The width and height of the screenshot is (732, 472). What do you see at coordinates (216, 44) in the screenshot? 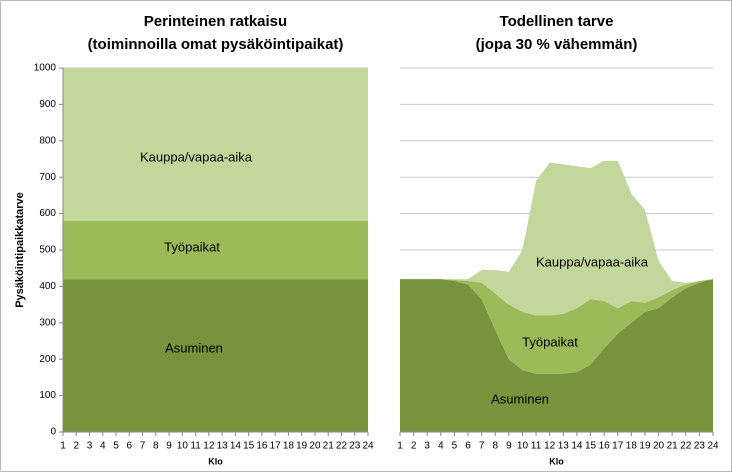
I see `chart-subtitle: (toiminnoilla omat pysäköintipaikat)` at bounding box center [216, 44].